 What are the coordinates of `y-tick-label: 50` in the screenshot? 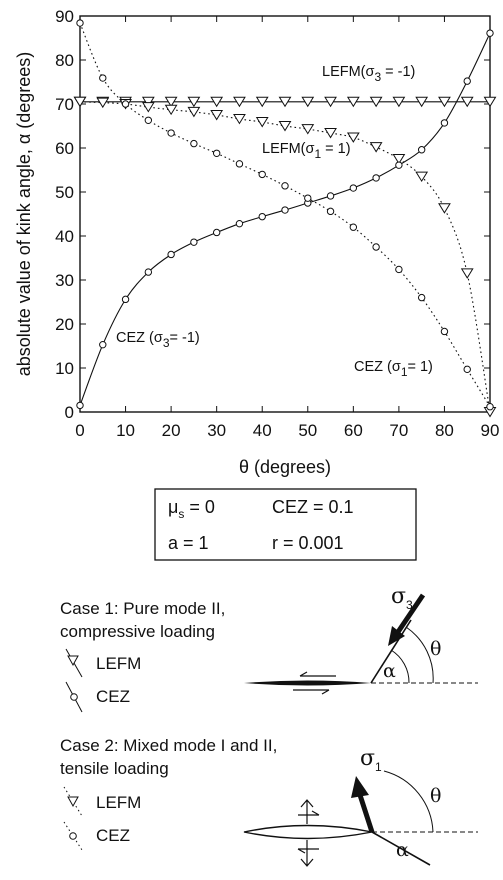 It's located at (64, 192).